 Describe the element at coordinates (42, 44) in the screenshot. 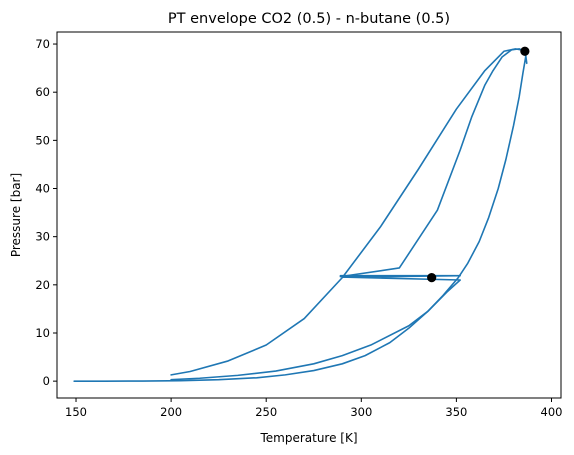

I see `y-tick-label: 70` at that location.